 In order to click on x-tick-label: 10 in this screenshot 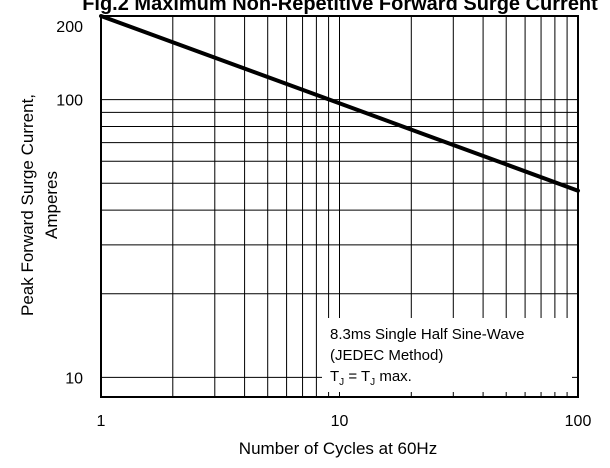, I will do `click(340, 421)`.